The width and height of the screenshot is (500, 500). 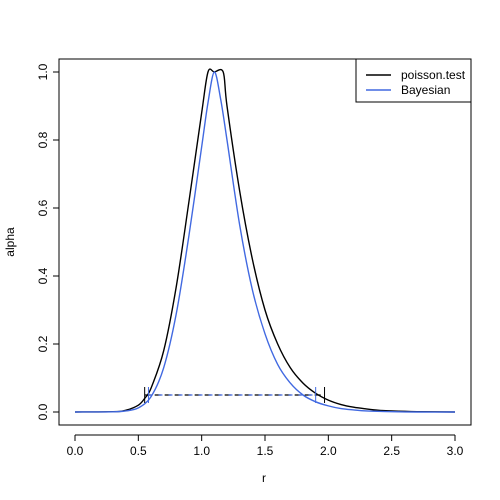 What do you see at coordinates (75, 451) in the screenshot?
I see `x-tick-label: 0.0` at bounding box center [75, 451].